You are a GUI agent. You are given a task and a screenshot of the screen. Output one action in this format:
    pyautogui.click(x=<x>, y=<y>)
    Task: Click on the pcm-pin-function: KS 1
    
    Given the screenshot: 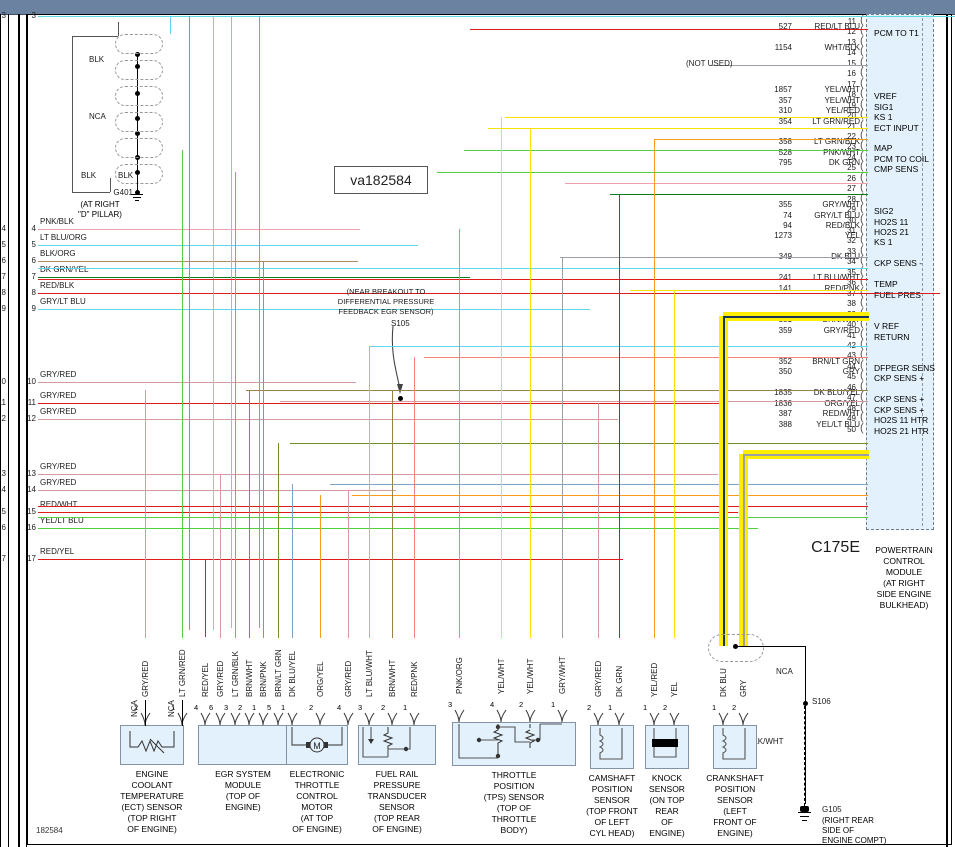 What is the action you would take?
    pyautogui.click(x=883, y=117)
    